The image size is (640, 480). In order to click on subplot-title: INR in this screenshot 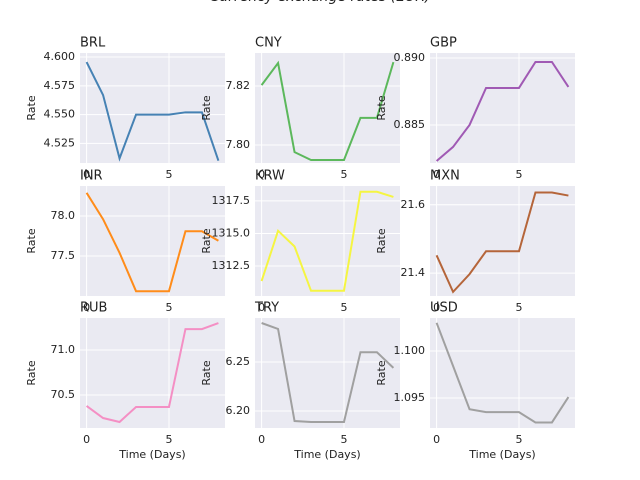, I will do `click(91, 176)`.